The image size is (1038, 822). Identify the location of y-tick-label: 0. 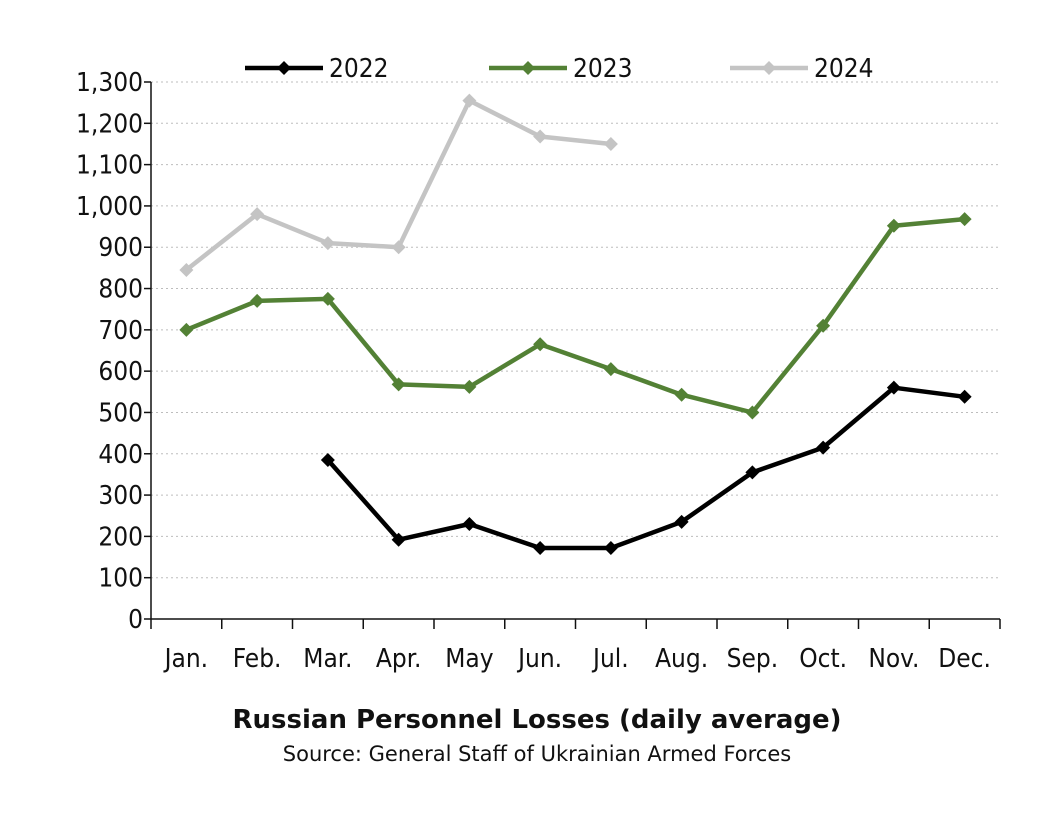
(135, 620).